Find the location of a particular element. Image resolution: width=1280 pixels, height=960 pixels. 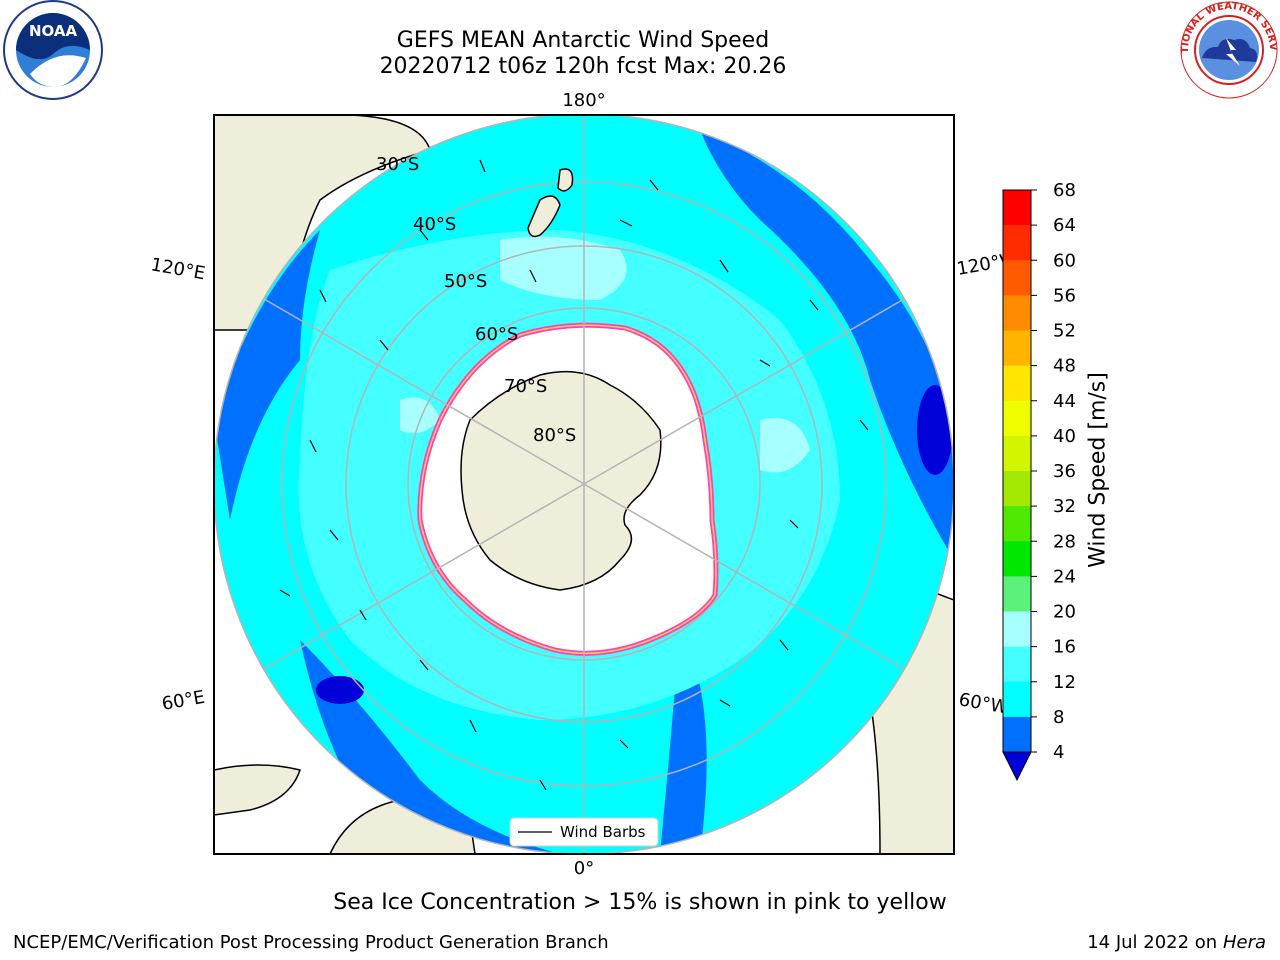

lat-label-40s: 40°S is located at coordinates (434, 224).